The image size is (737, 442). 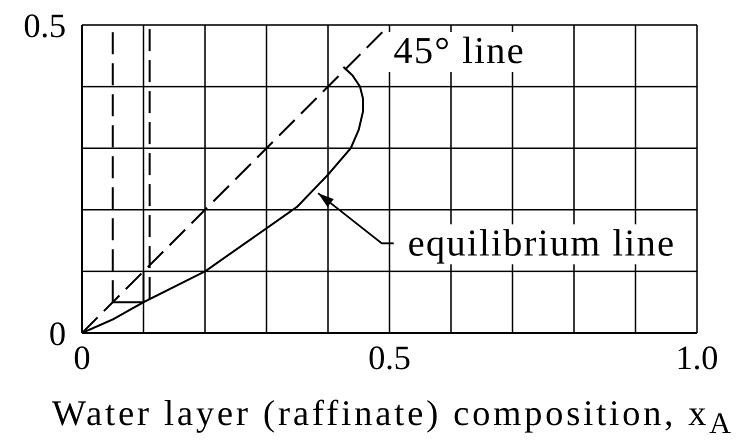 I want to click on annotation: 45° line, so click(x=460, y=51).